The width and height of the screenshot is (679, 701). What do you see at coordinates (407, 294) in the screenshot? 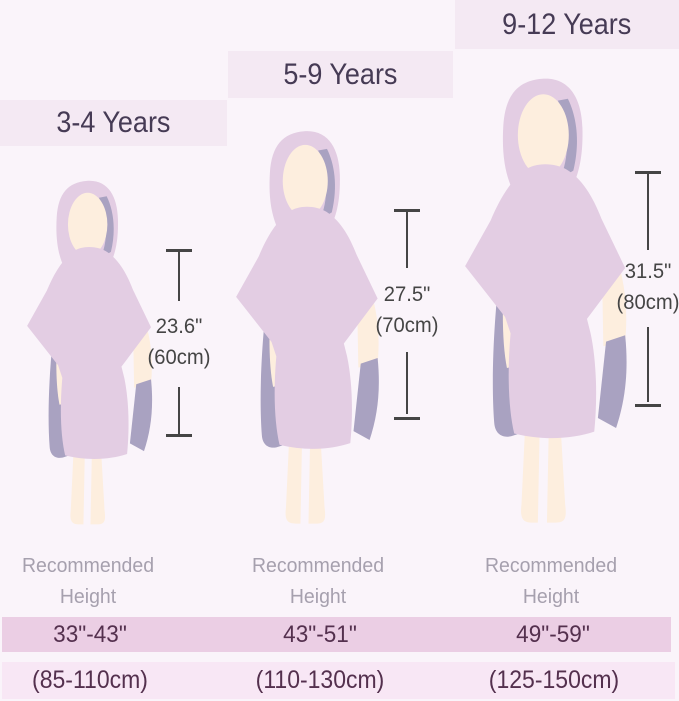
I see `measure-value-inches: 27.5"` at bounding box center [407, 294].